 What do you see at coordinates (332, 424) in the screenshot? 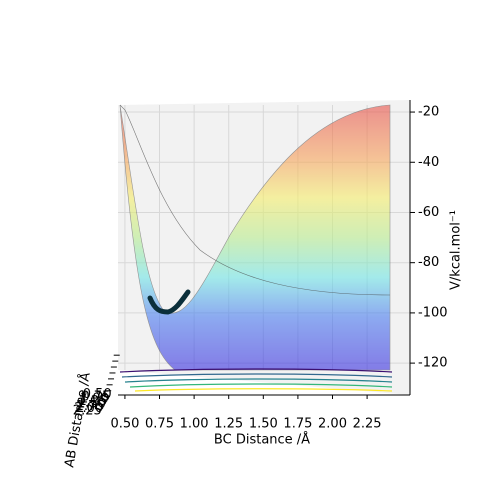
I see `x-tick-label: 2.00` at bounding box center [332, 424].